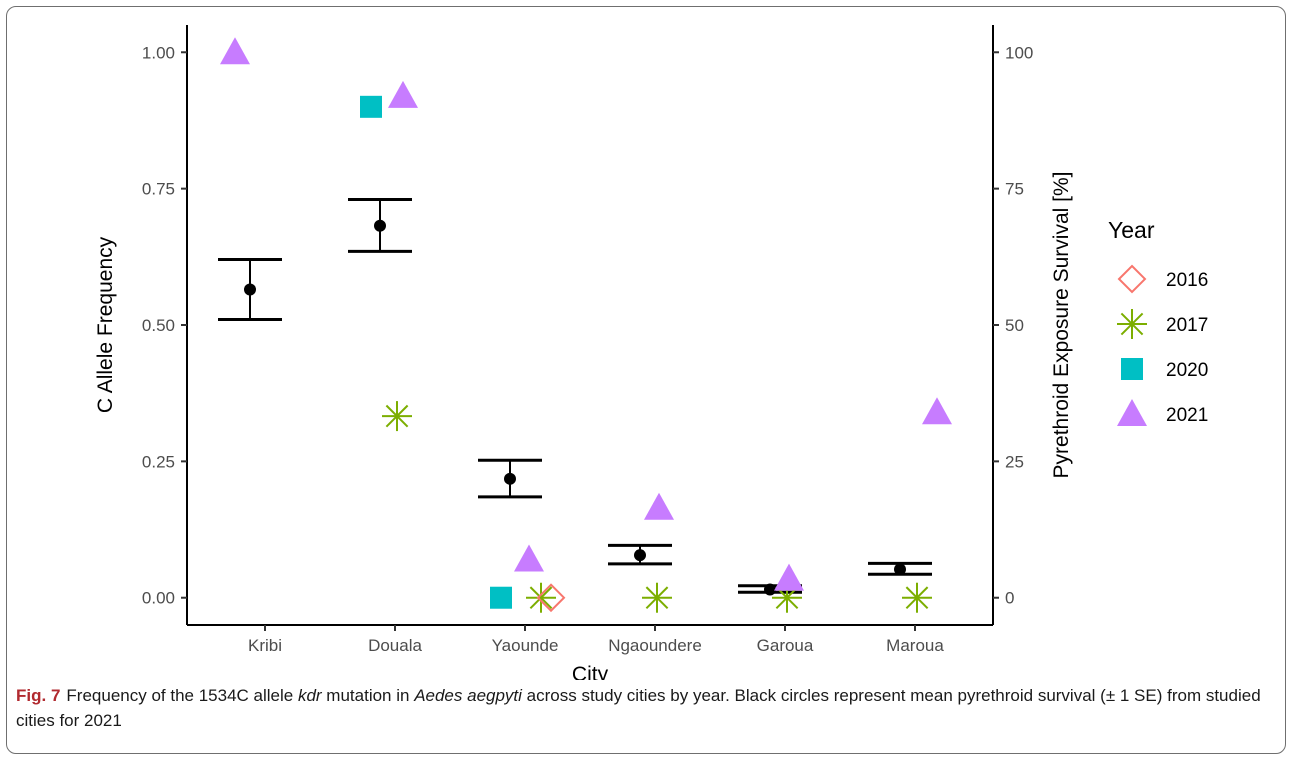  Describe the element at coordinates (1009, 598) in the screenshot. I see `y-tick-label-right: 0` at that location.